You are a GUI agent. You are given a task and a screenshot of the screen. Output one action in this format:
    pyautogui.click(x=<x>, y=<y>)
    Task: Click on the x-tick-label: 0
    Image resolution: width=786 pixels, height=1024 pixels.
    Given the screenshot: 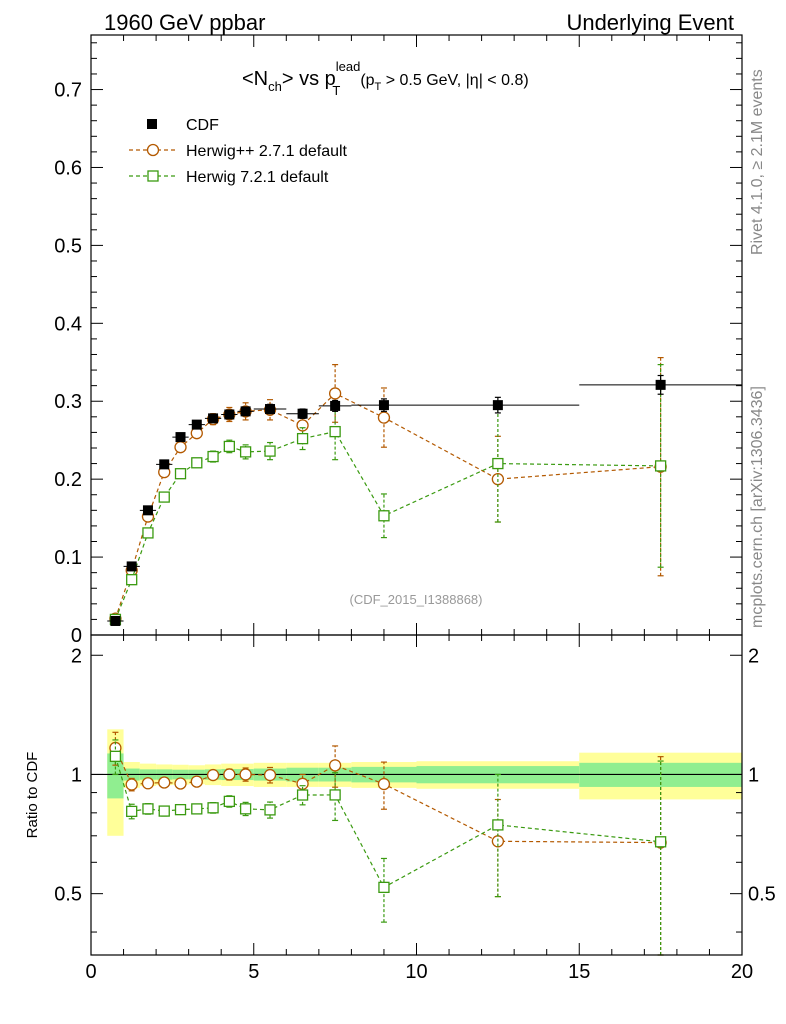 What is the action you would take?
    pyautogui.click(x=90, y=972)
    